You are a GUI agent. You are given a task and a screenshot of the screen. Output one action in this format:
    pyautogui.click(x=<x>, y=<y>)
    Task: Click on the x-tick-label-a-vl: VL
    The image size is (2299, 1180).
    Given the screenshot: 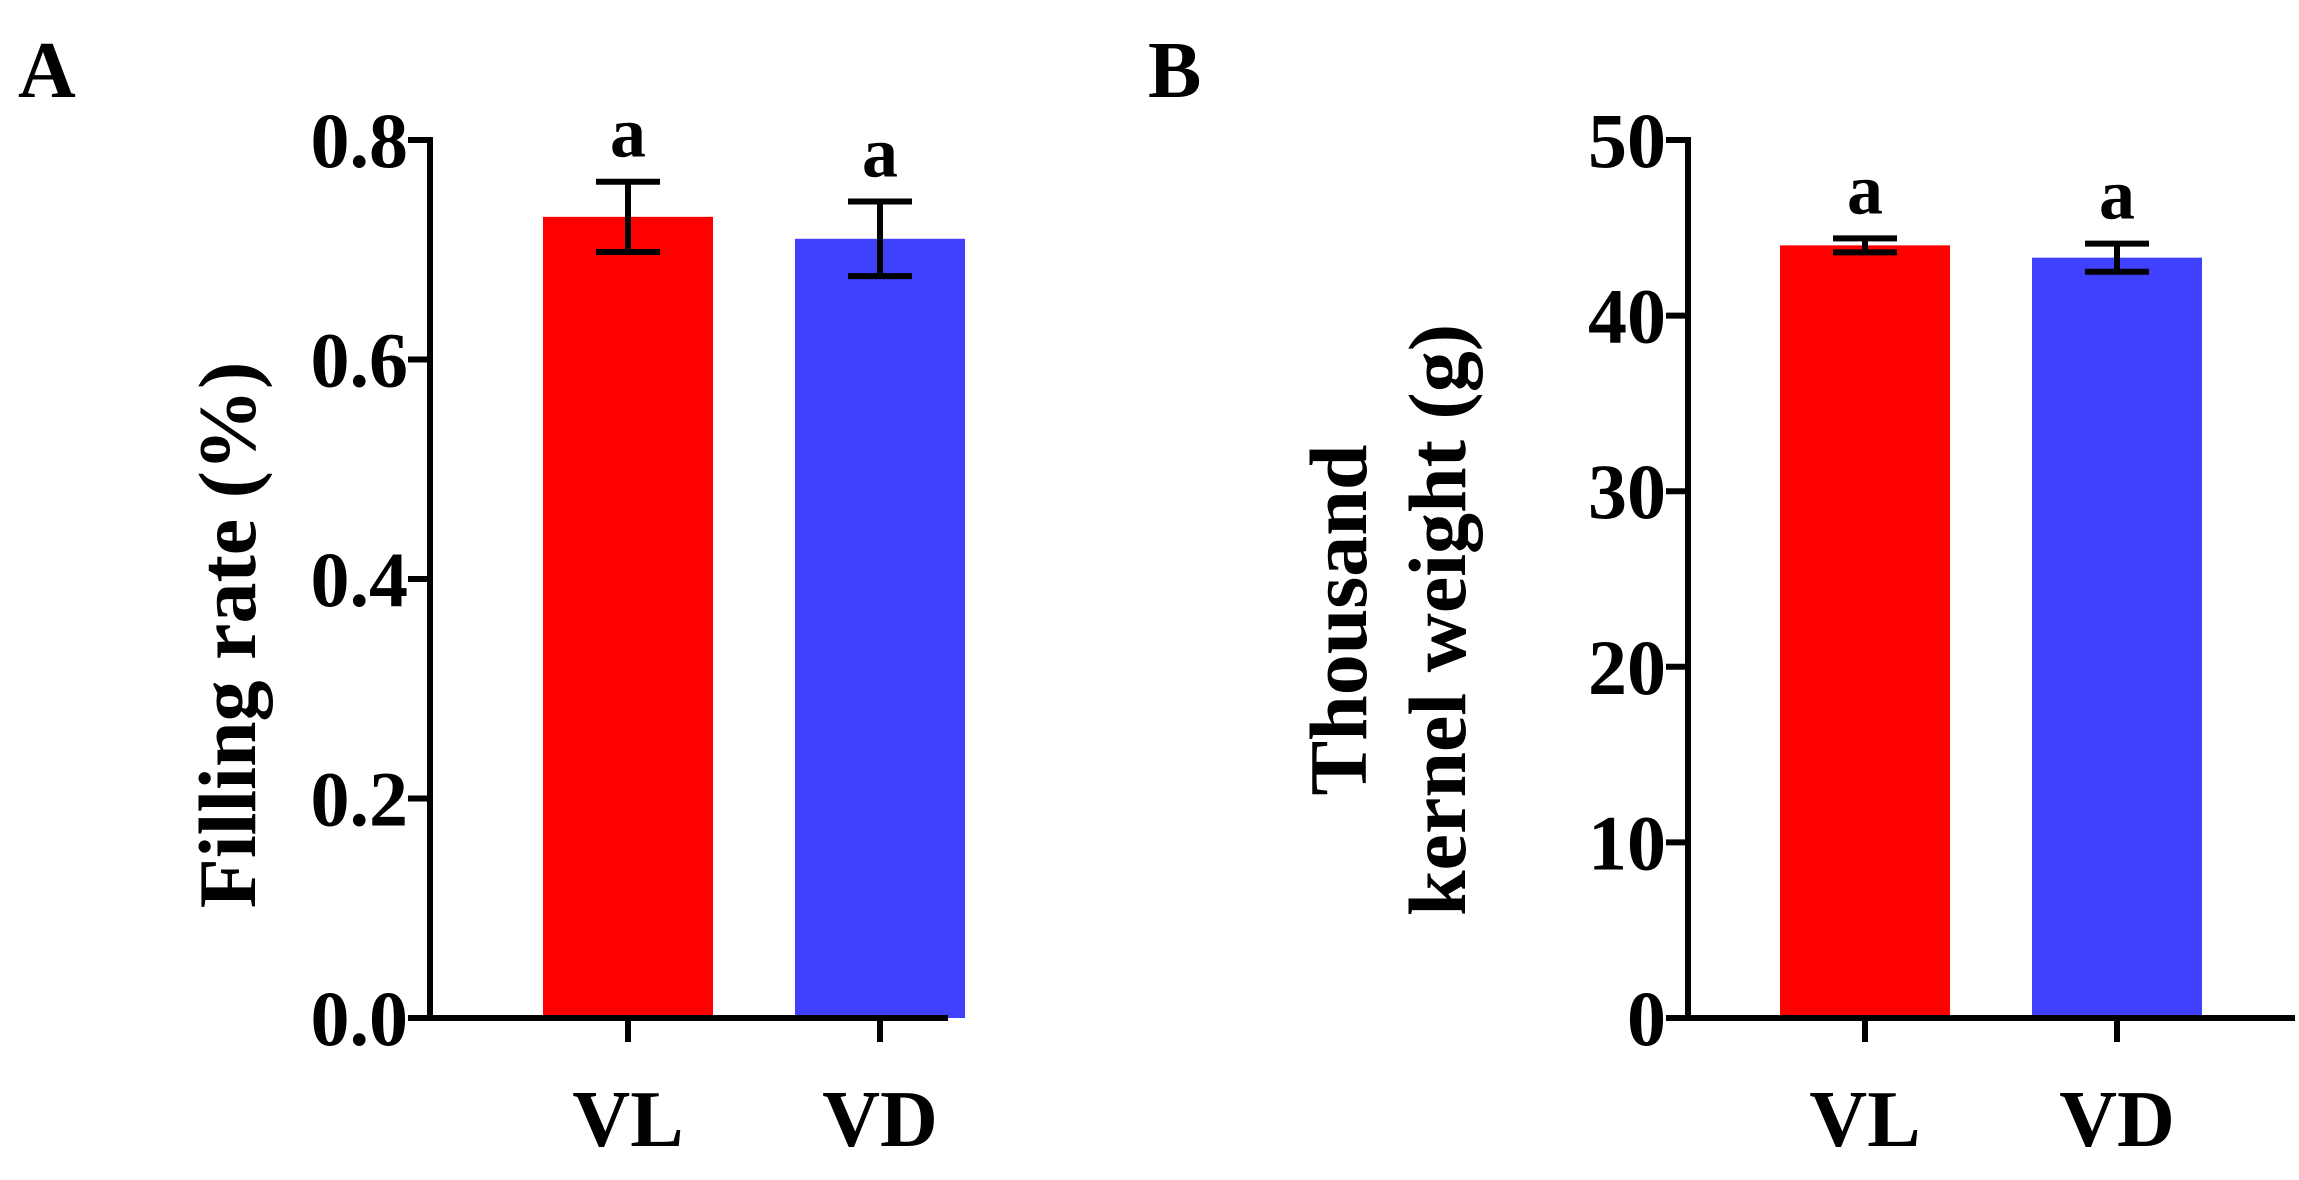 What is the action you would take?
    pyautogui.click(x=627, y=1120)
    